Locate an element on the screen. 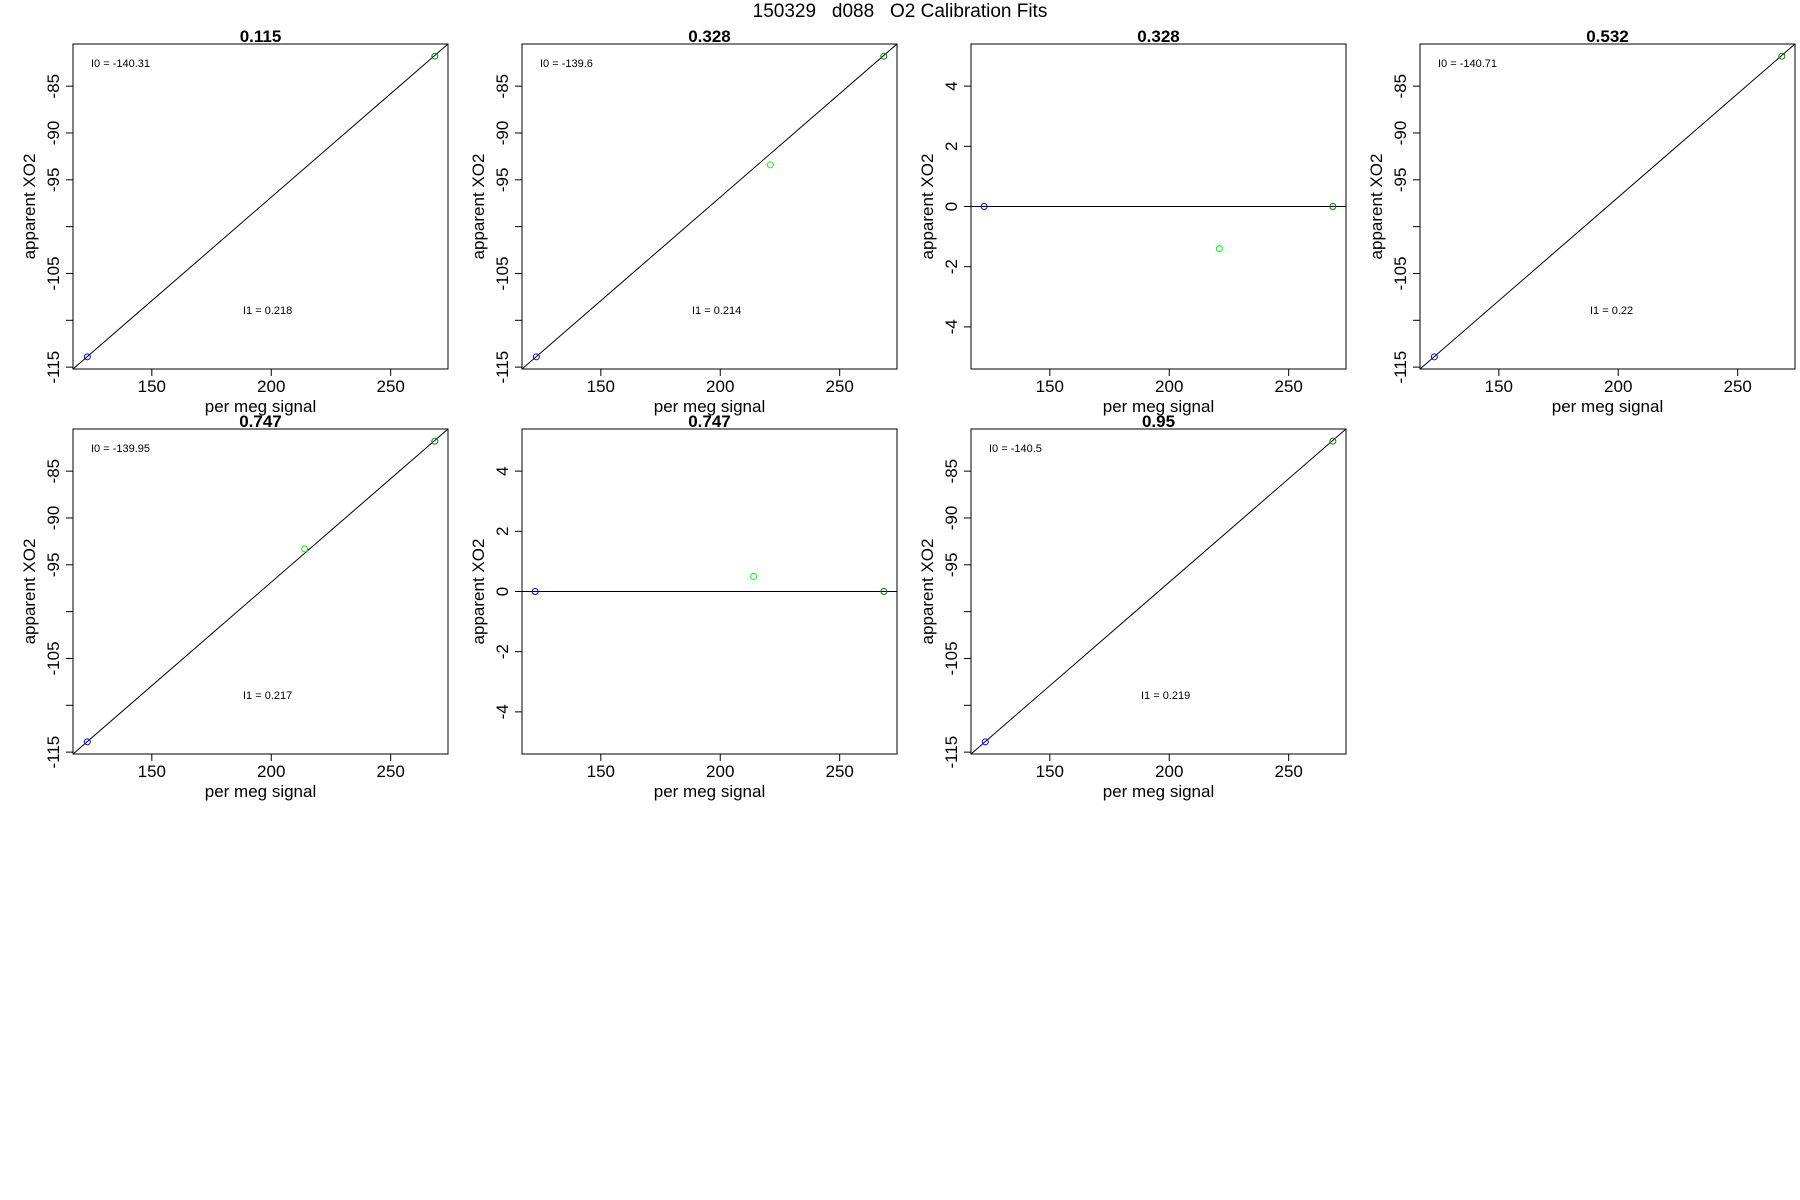 This screenshot has width=1800, height=1200. panel-title: 0.115 is located at coordinates (261, 36).